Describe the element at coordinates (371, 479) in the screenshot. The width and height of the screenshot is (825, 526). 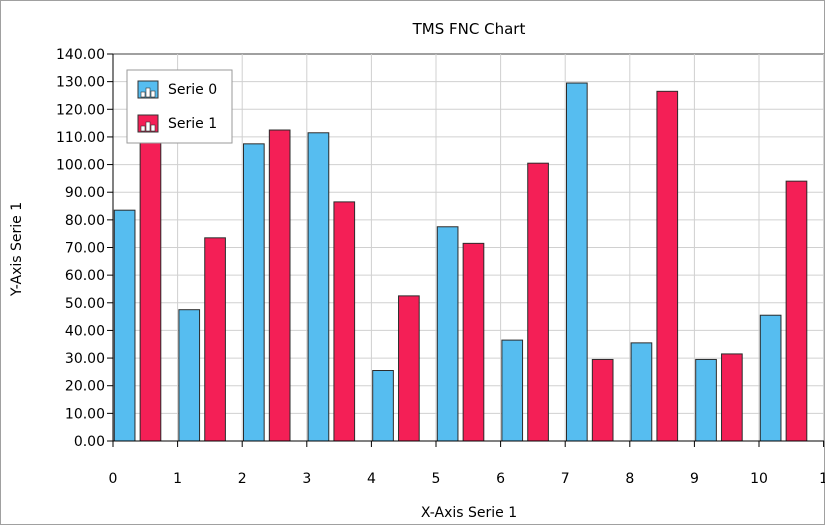
I see `x-tick-label: 4` at that location.